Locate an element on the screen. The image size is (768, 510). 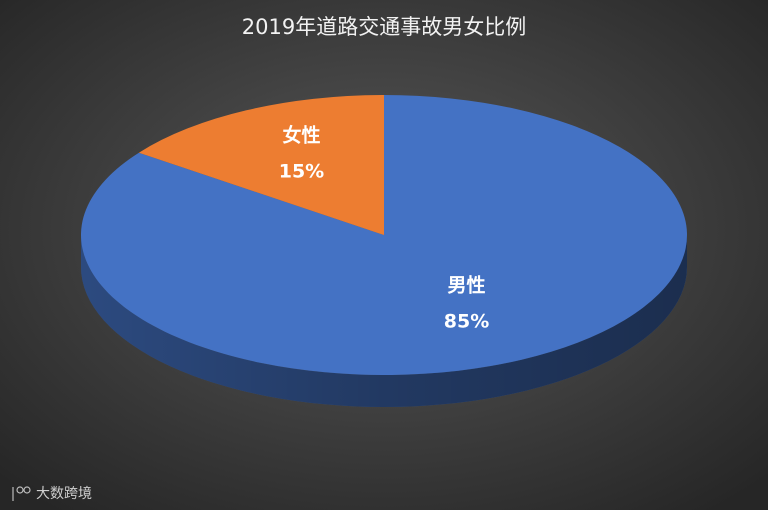
watermark: 大数跨境 is located at coordinates (64, 494).